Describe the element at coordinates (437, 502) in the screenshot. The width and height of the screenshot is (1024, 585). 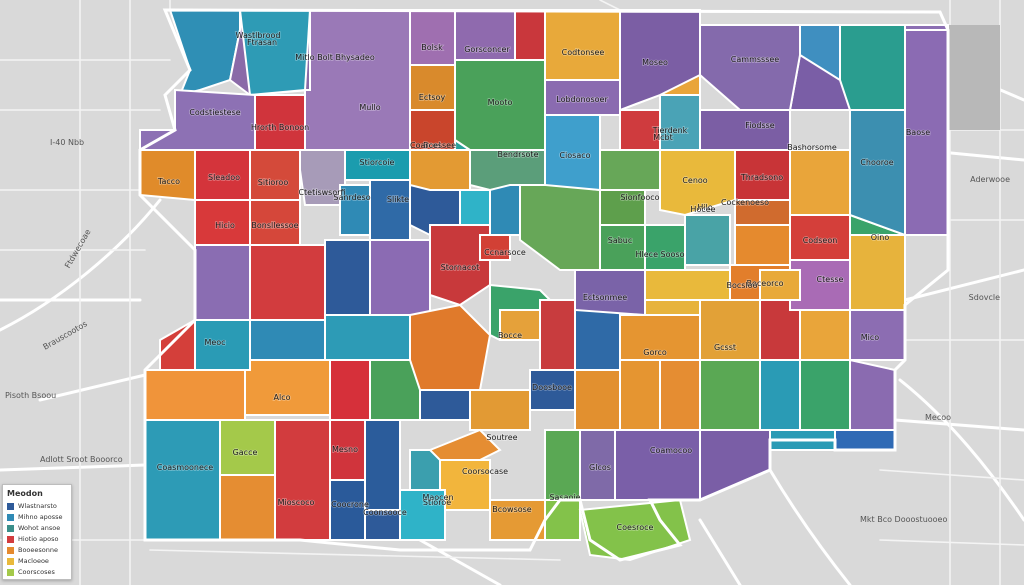
I see `county-label: Stioroe` at that location.